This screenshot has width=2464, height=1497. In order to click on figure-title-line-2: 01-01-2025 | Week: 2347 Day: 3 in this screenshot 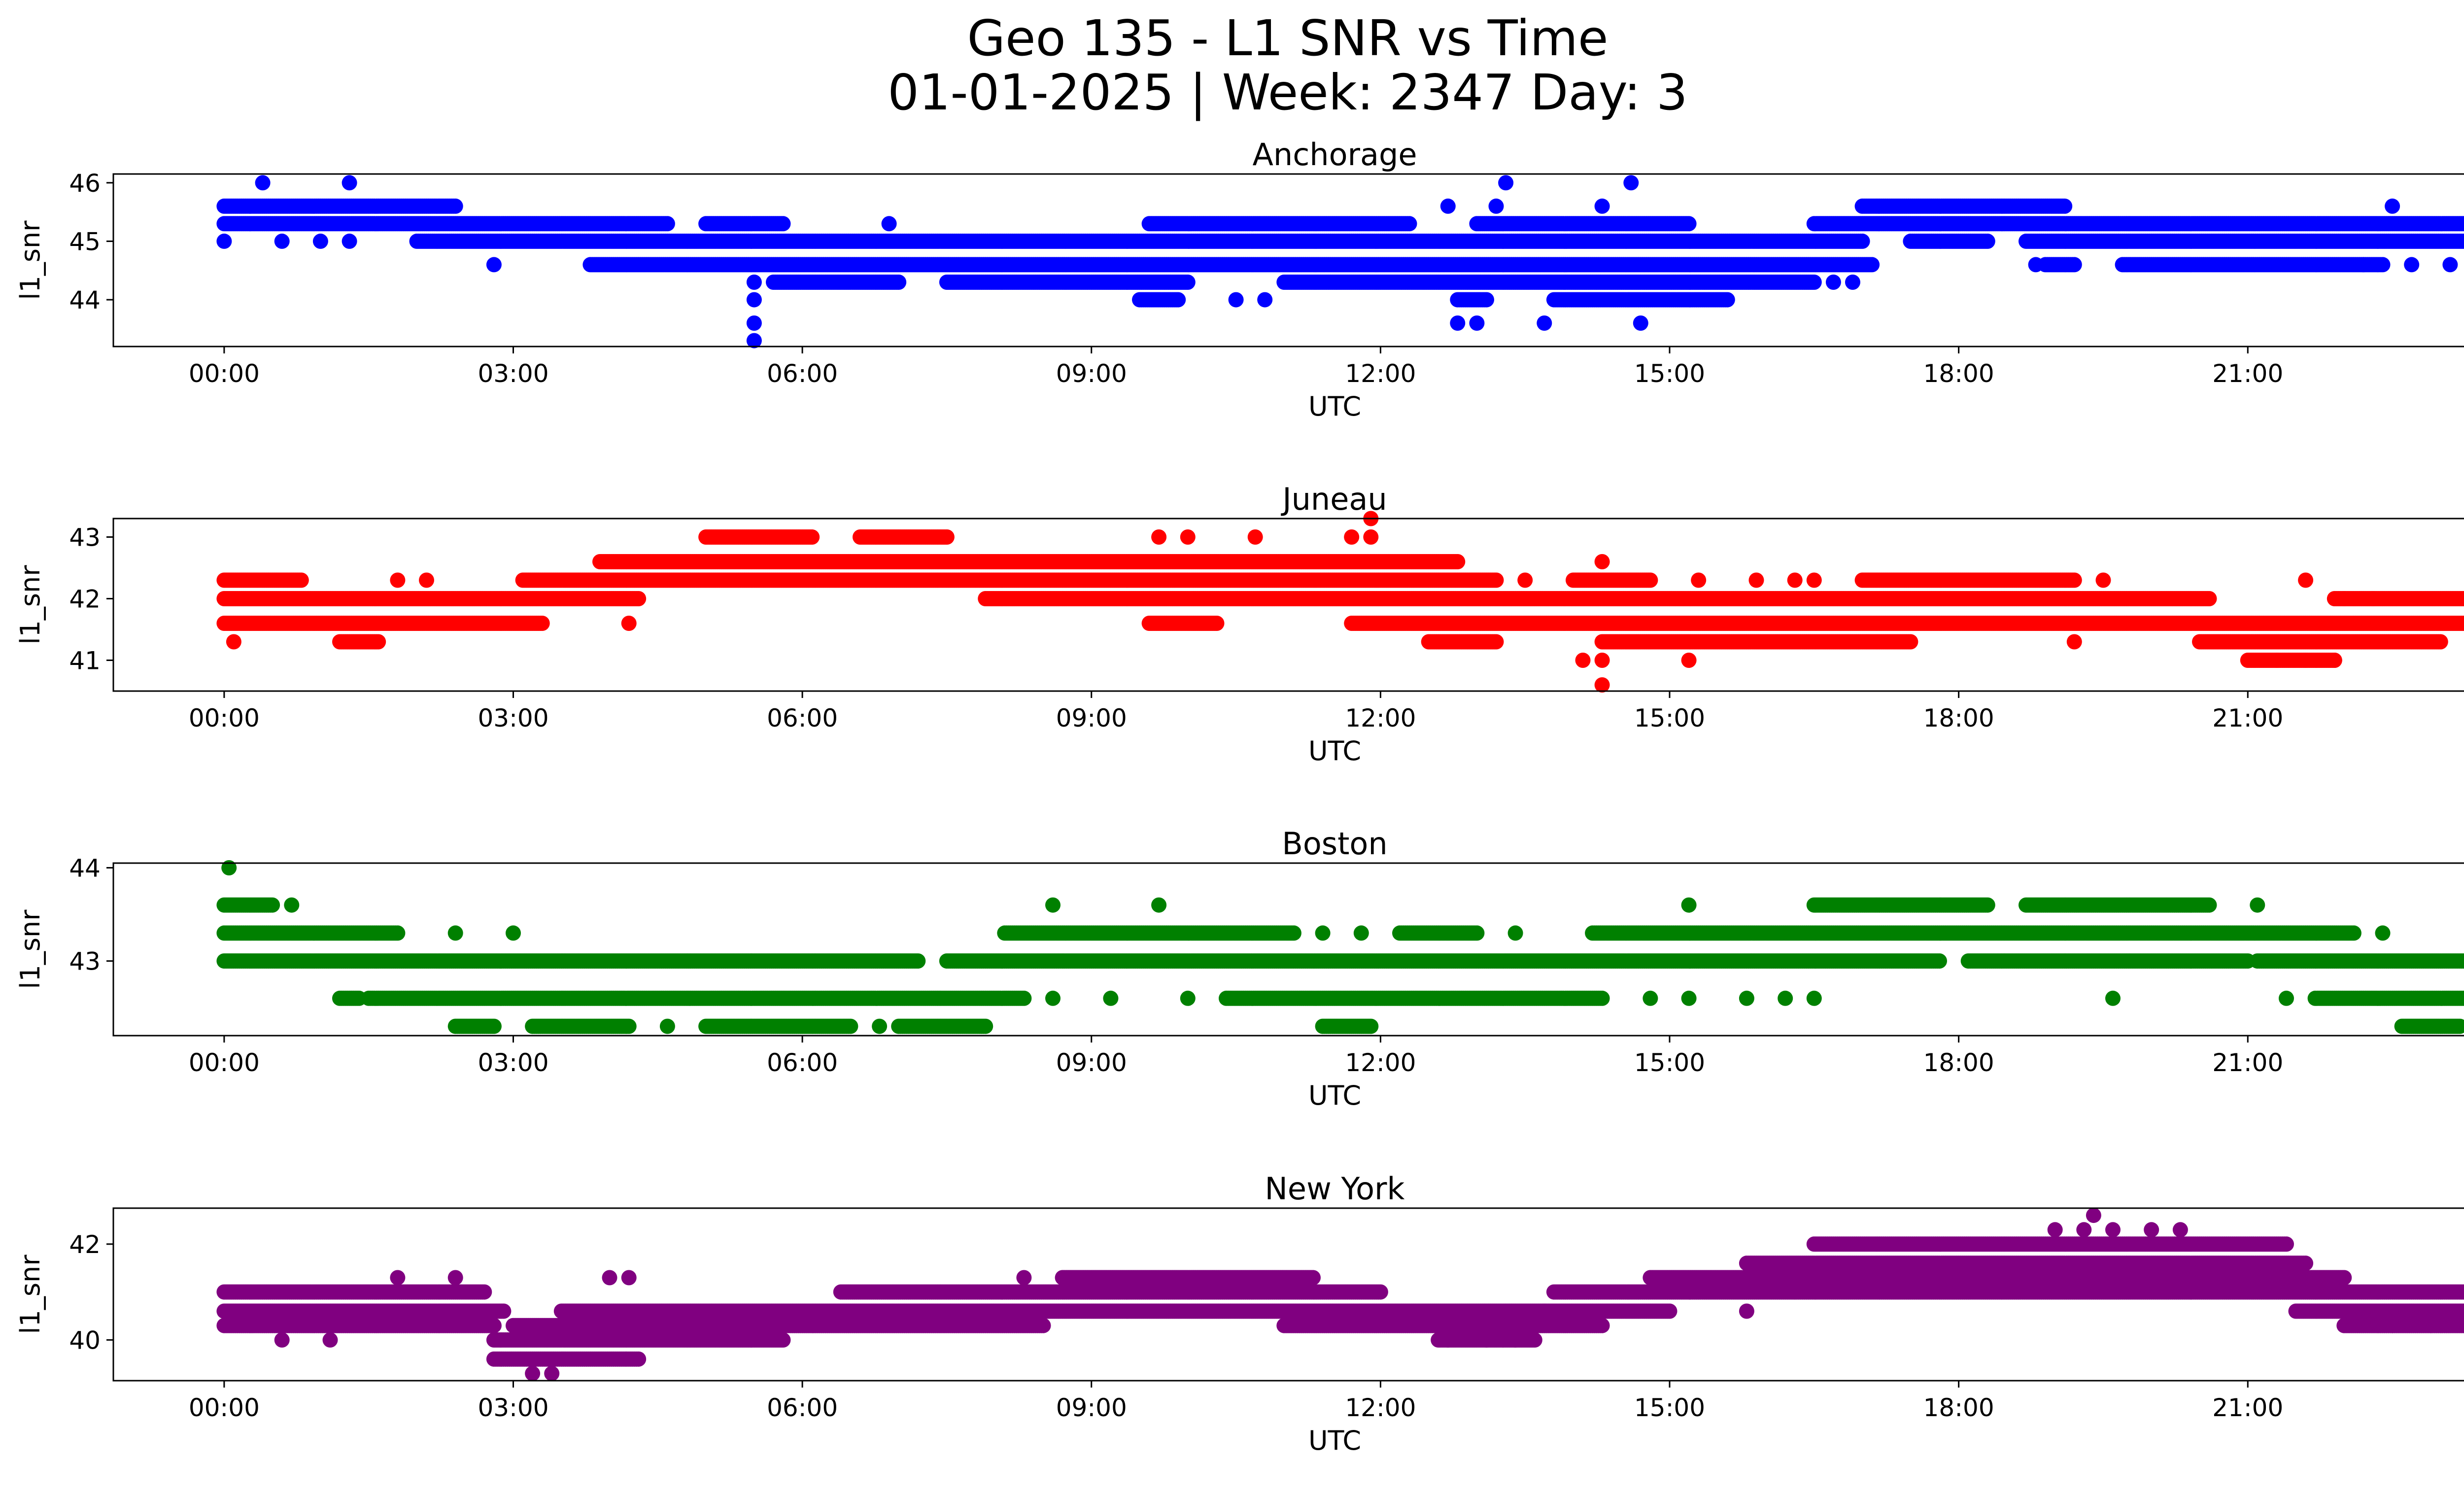, I will do `click(1232, 92)`.